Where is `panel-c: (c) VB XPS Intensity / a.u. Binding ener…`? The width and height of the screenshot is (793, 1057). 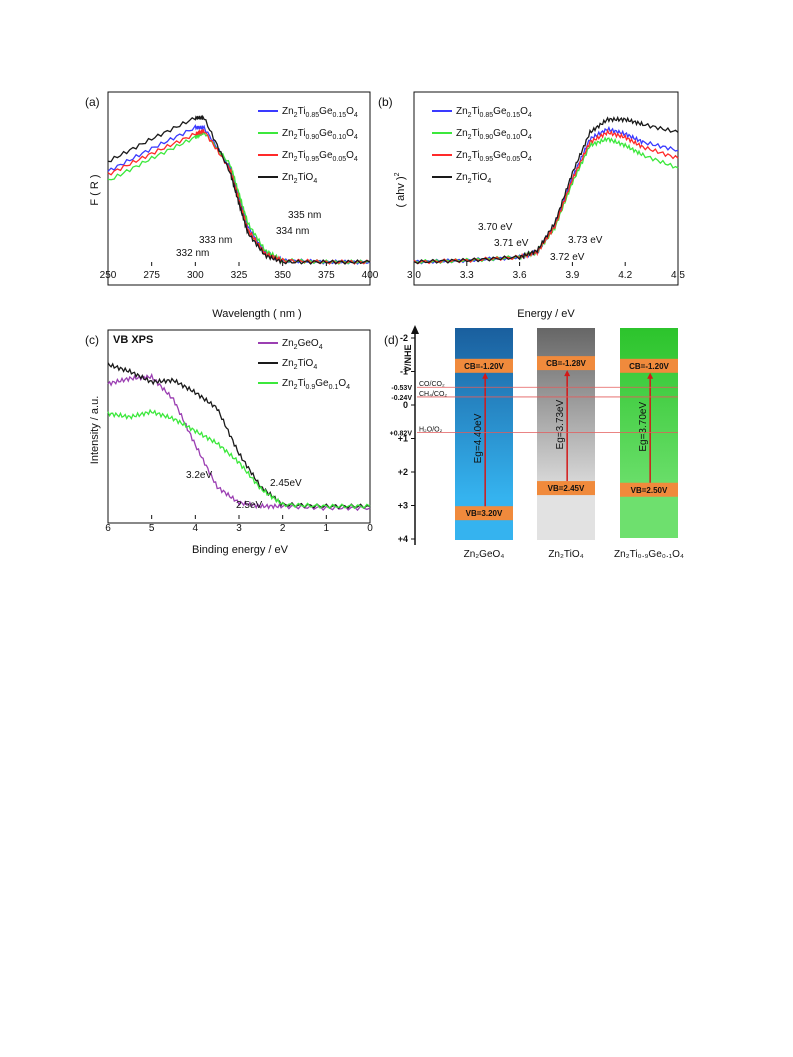
panel-c: (c) VB XPS Intensity / a.u. Binding ener… is located at coordinates (229, 442).